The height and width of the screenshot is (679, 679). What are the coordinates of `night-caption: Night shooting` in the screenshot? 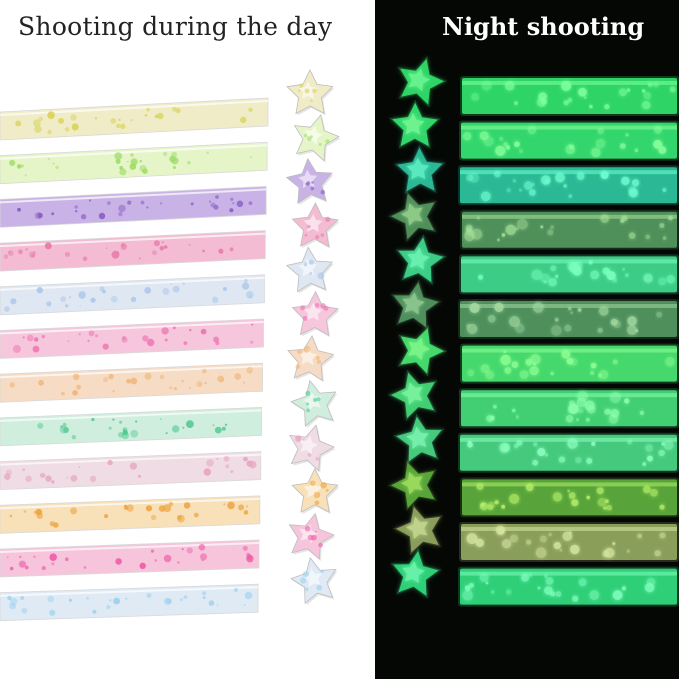 It's located at (543, 26).